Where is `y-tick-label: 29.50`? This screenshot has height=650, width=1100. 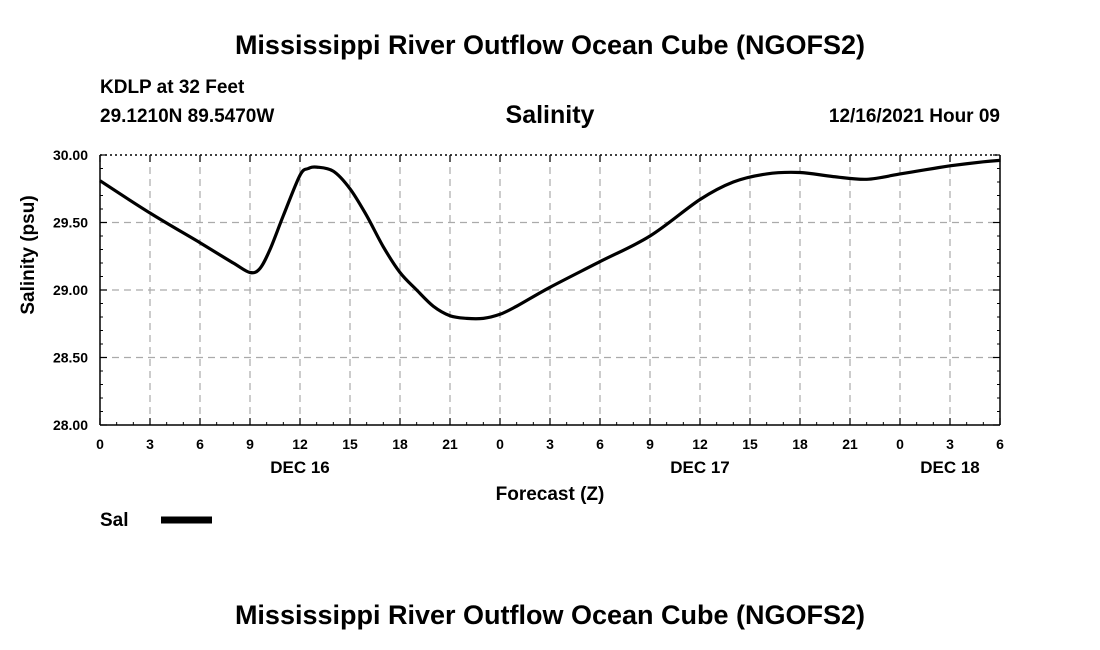
y-tick-label: 29.50 is located at coordinates (70, 223).